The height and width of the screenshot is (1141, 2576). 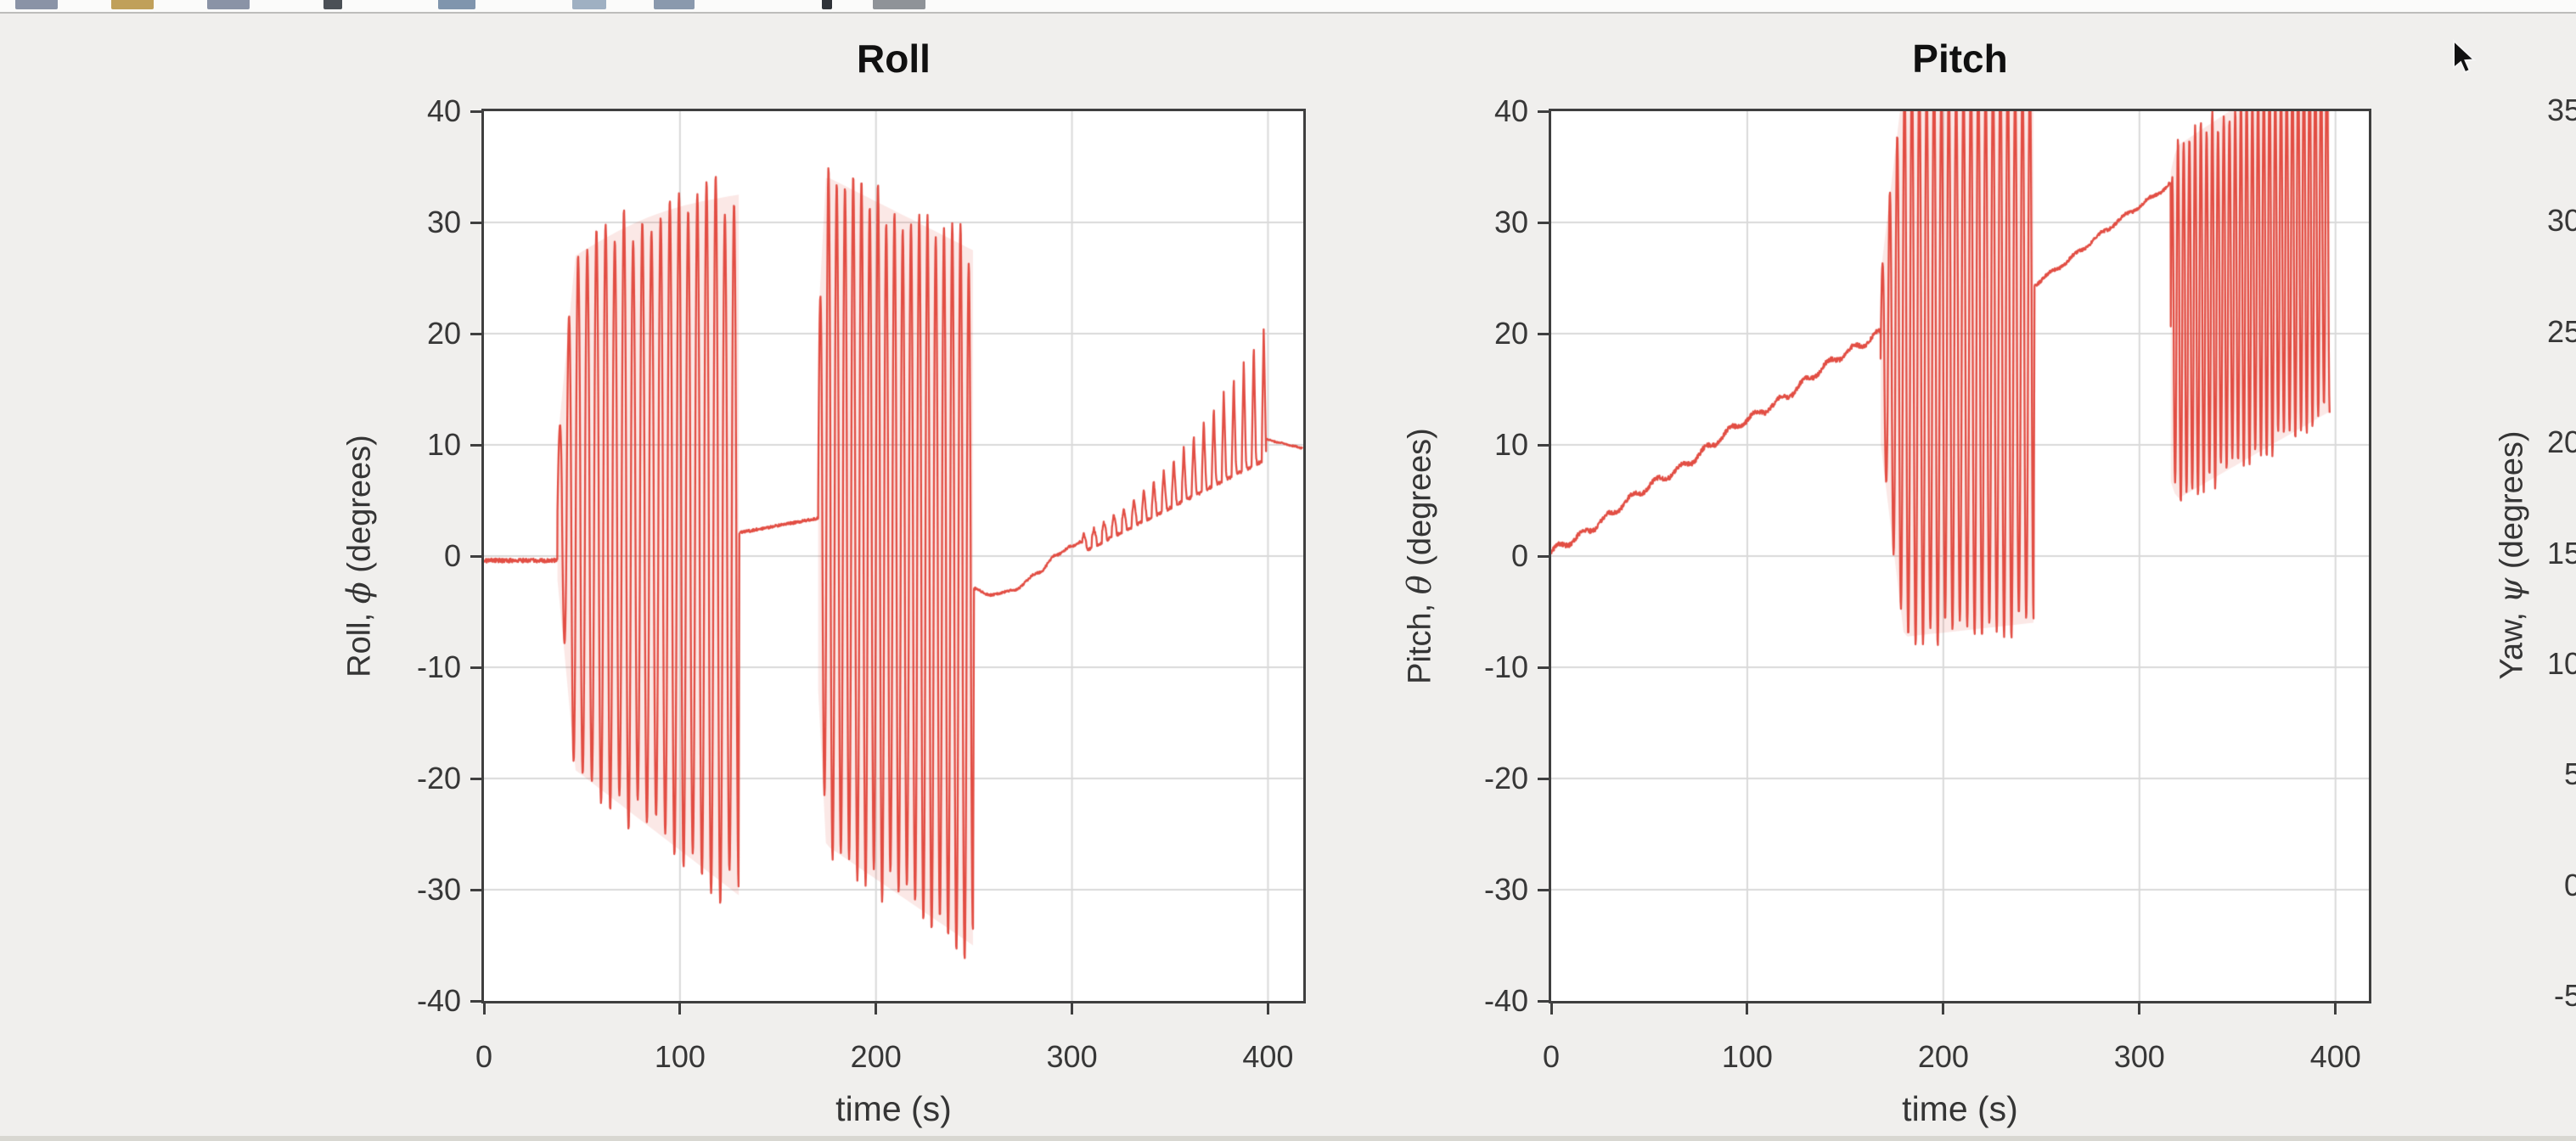 What do you see at coordinates (1505, 778) in the screenshot?
I see `pitch-y-tick-label: -20` at bounding box center [1505, 778].